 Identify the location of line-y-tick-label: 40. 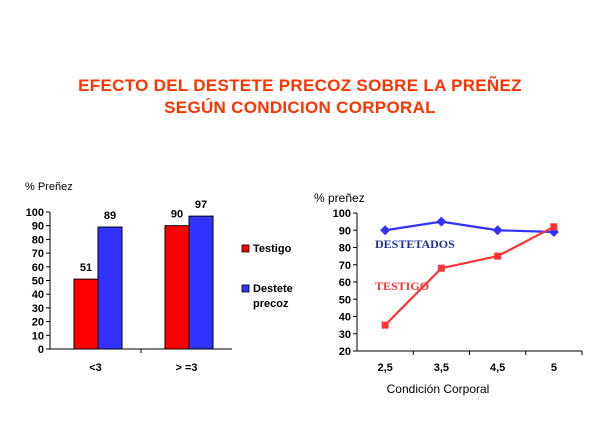
(345, 318).